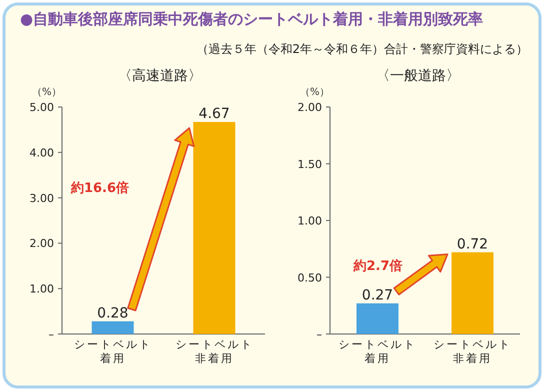 The height and width of the screenshot is (391, 544). Describe the element at coordinates (42, 198) in the screenshot. I see `y-tick-label: 3.00` at that location.